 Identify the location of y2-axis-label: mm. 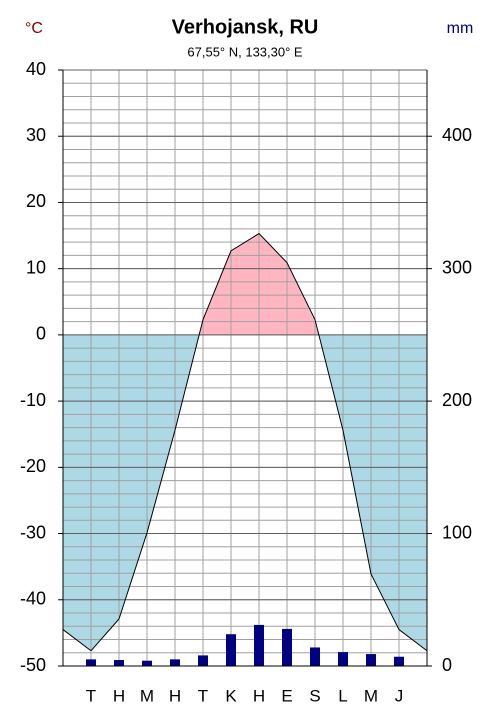
(460, 28).